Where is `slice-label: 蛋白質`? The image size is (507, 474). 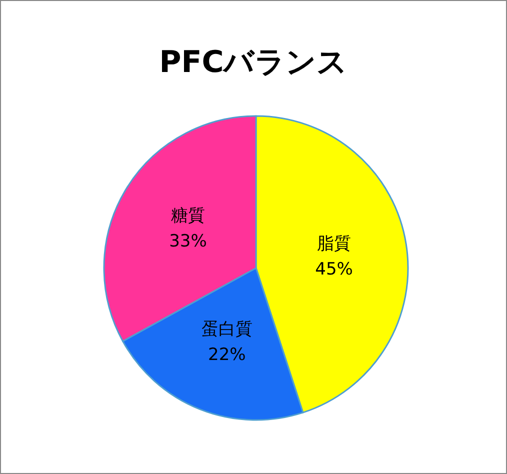
slice-label: 蛋白質 is located at coordinates (226, 330).